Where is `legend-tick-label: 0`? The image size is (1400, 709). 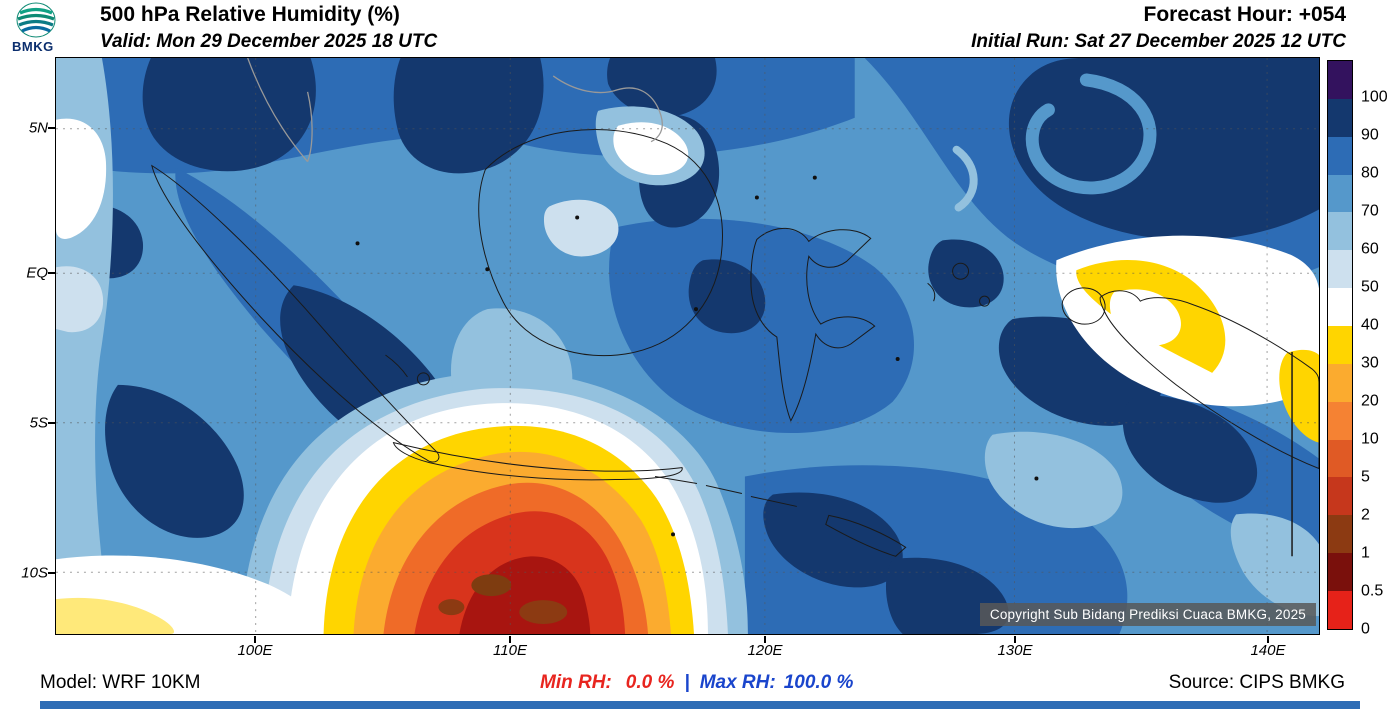
legend-tick-label: 0 is located at coordinates (1365, 629).